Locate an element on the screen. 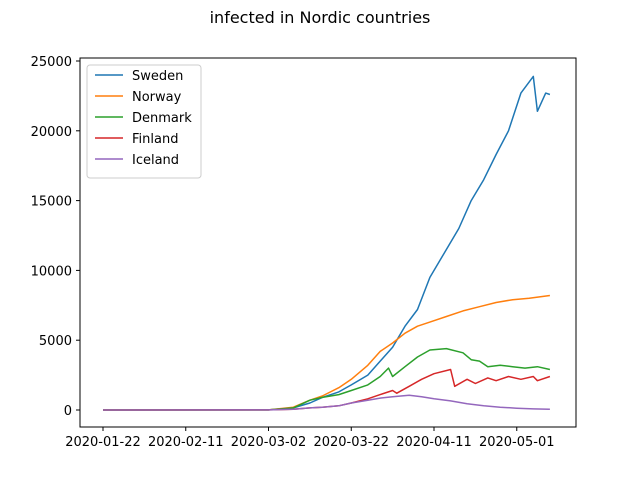 This screenshot has width=640, height=480. legend-box is located at coordinates (144, 121).